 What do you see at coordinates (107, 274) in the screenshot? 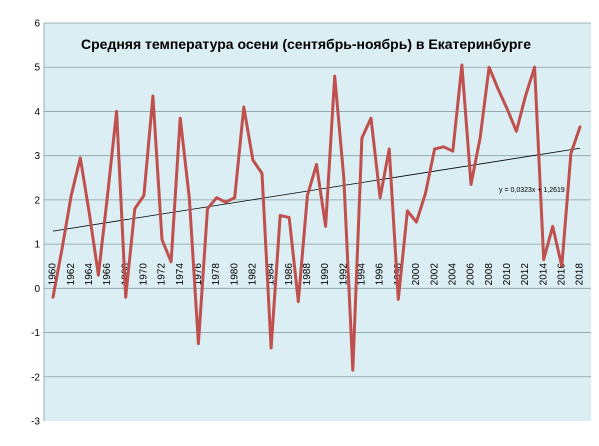
I see `x-tick-label: 1966` at bounding box center [107, 274].